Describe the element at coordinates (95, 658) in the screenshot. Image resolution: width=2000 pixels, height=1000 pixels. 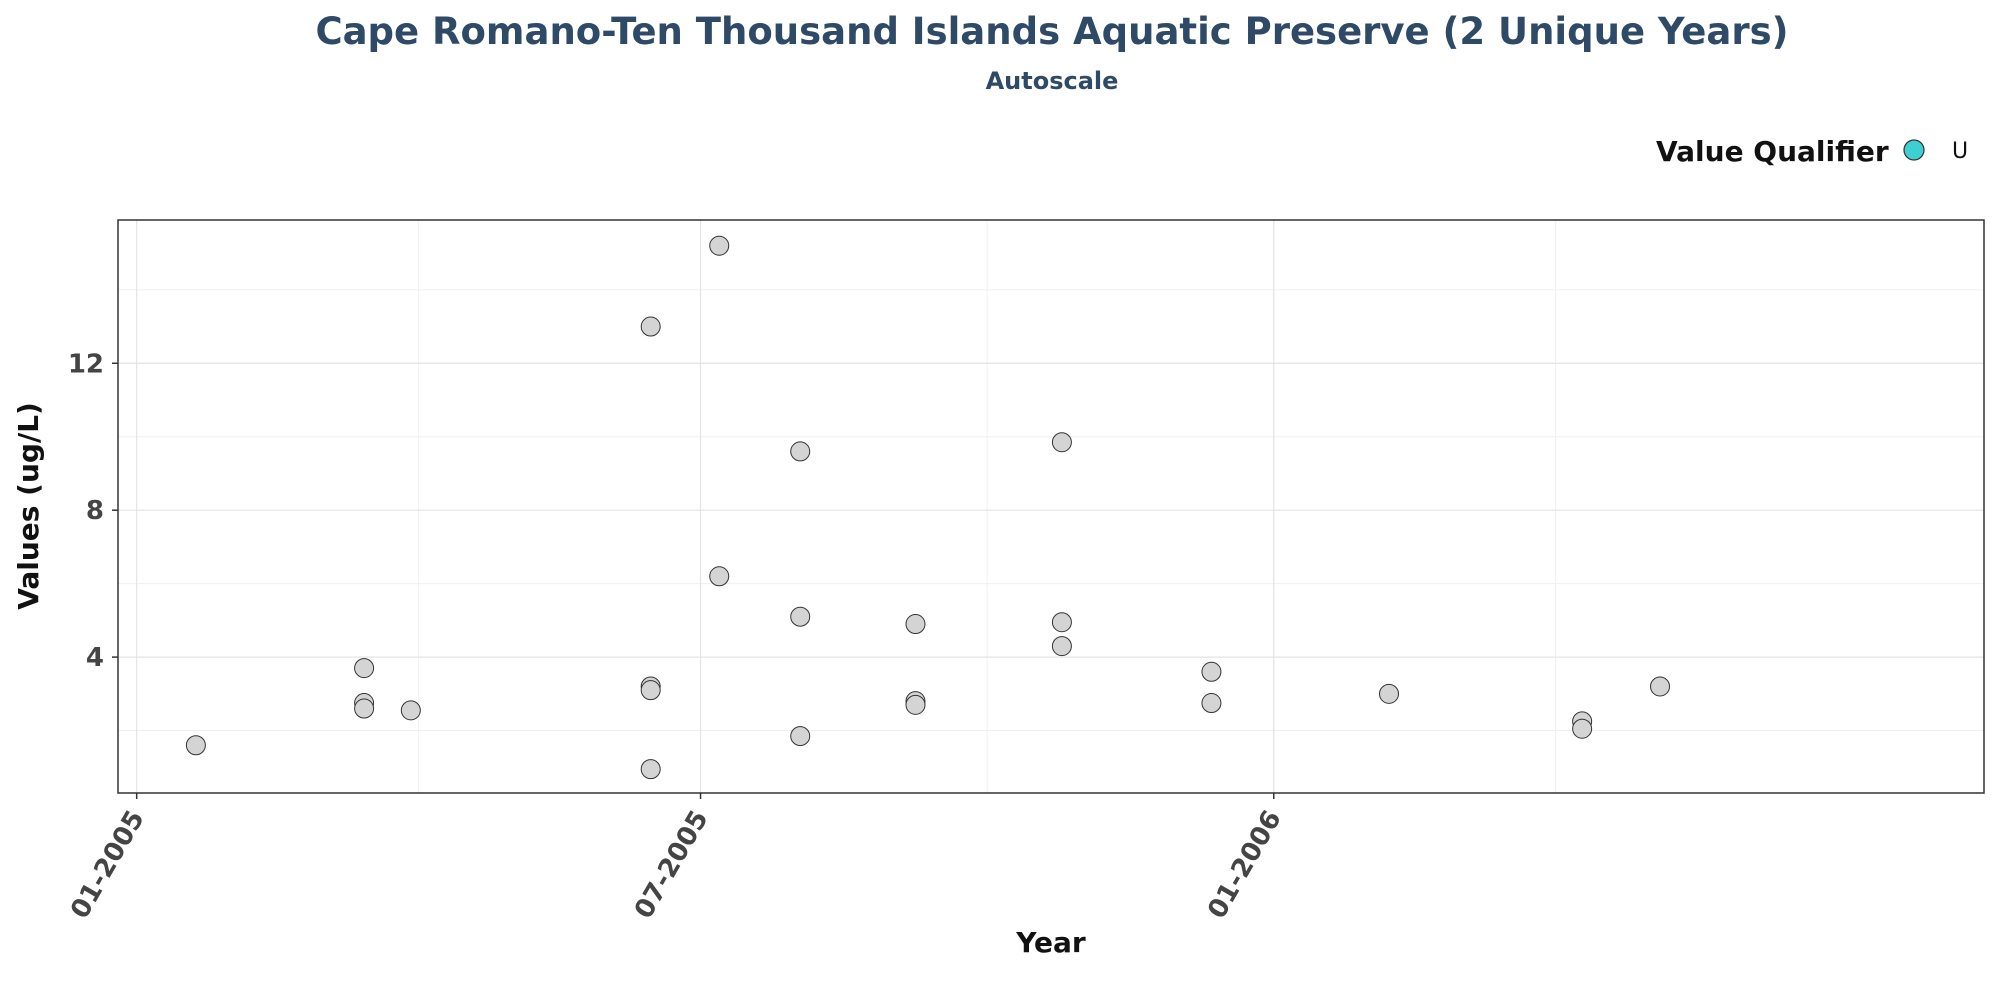
I see `y-tick-label: 4` at that location.